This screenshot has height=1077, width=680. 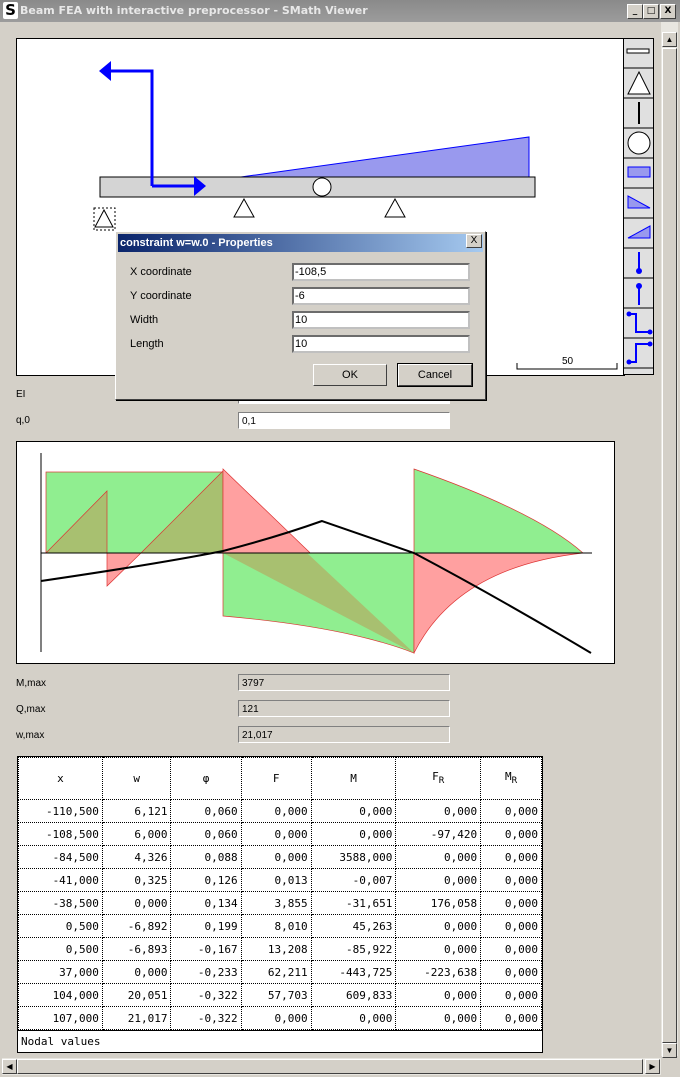 What do you see at coordinates (639, 263) in the screenshot?
I see `force-down-icon` at bounding box center [639, 263].